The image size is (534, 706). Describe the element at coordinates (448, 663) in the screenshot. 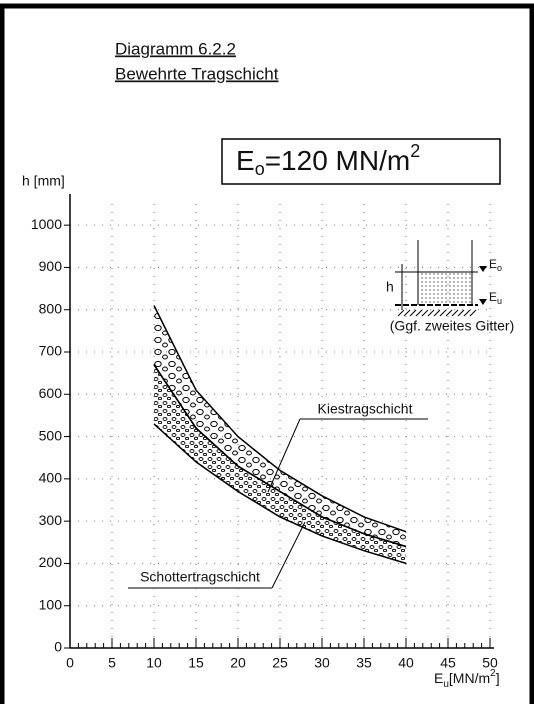

I see `x-tick-label: 45` at that location.